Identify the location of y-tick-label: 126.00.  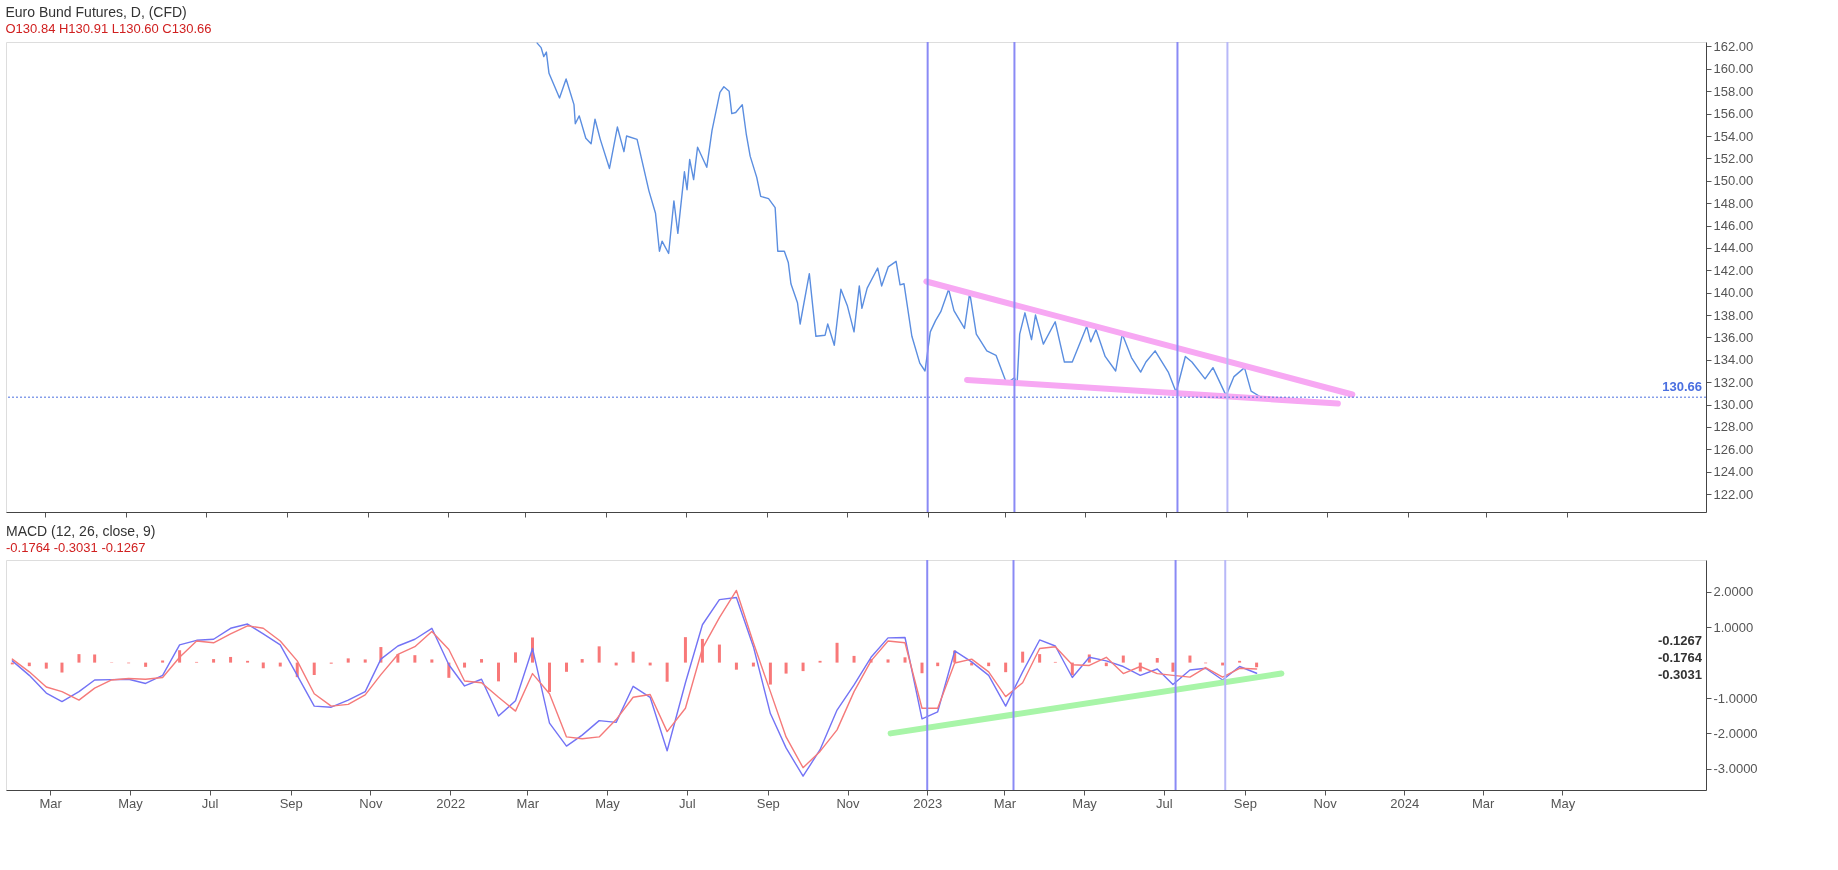
(1733, 449).